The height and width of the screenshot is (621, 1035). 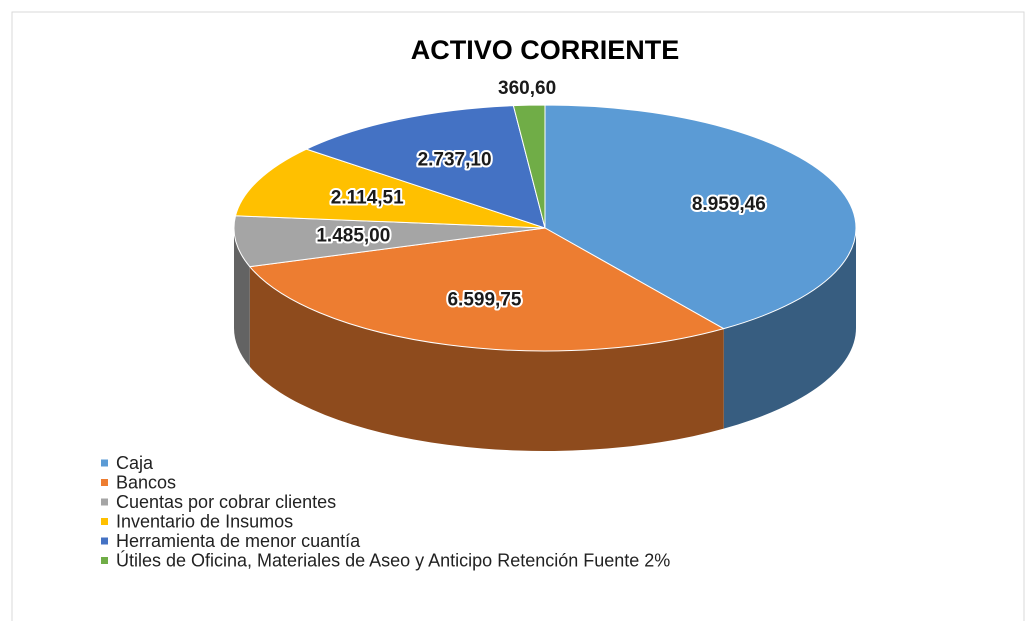 What do you see at coordinates (545, 50) in the screenshot?
I see `chart-title: ACTIVO CORRIENTE` at bounding box center [545, 50].